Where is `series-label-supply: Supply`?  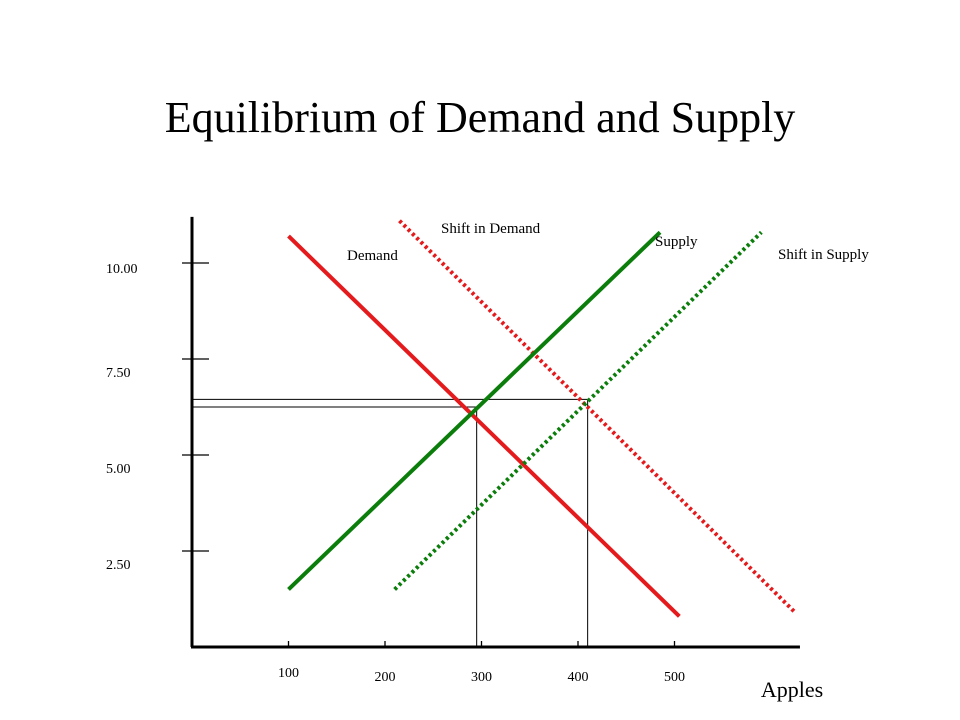 series-label-supply: Supply is located at coordinates (676, 242).